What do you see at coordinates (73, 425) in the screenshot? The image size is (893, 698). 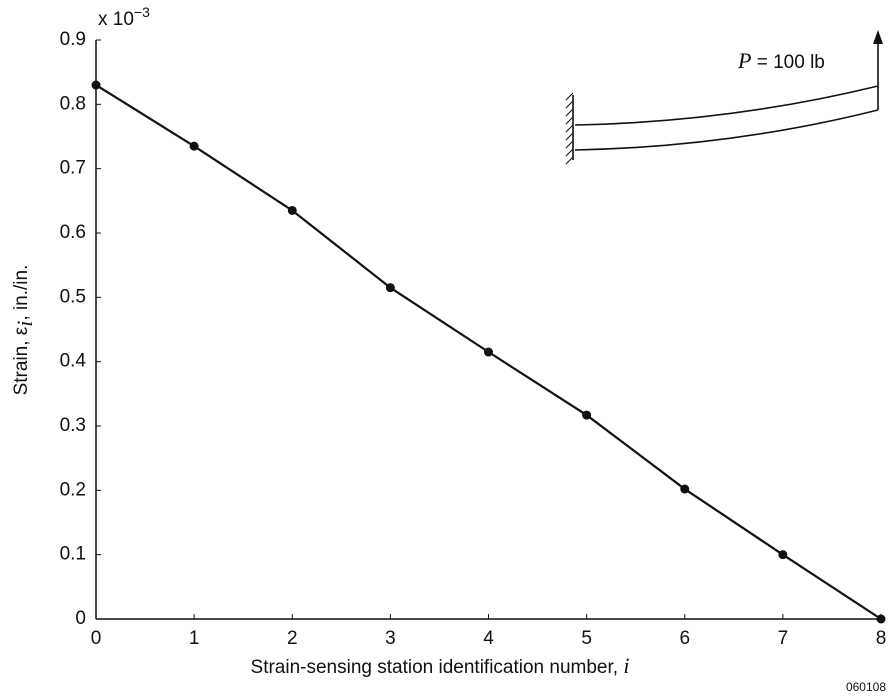 I see `y-tick-label: 0.3` at bounding box center [73, 425].